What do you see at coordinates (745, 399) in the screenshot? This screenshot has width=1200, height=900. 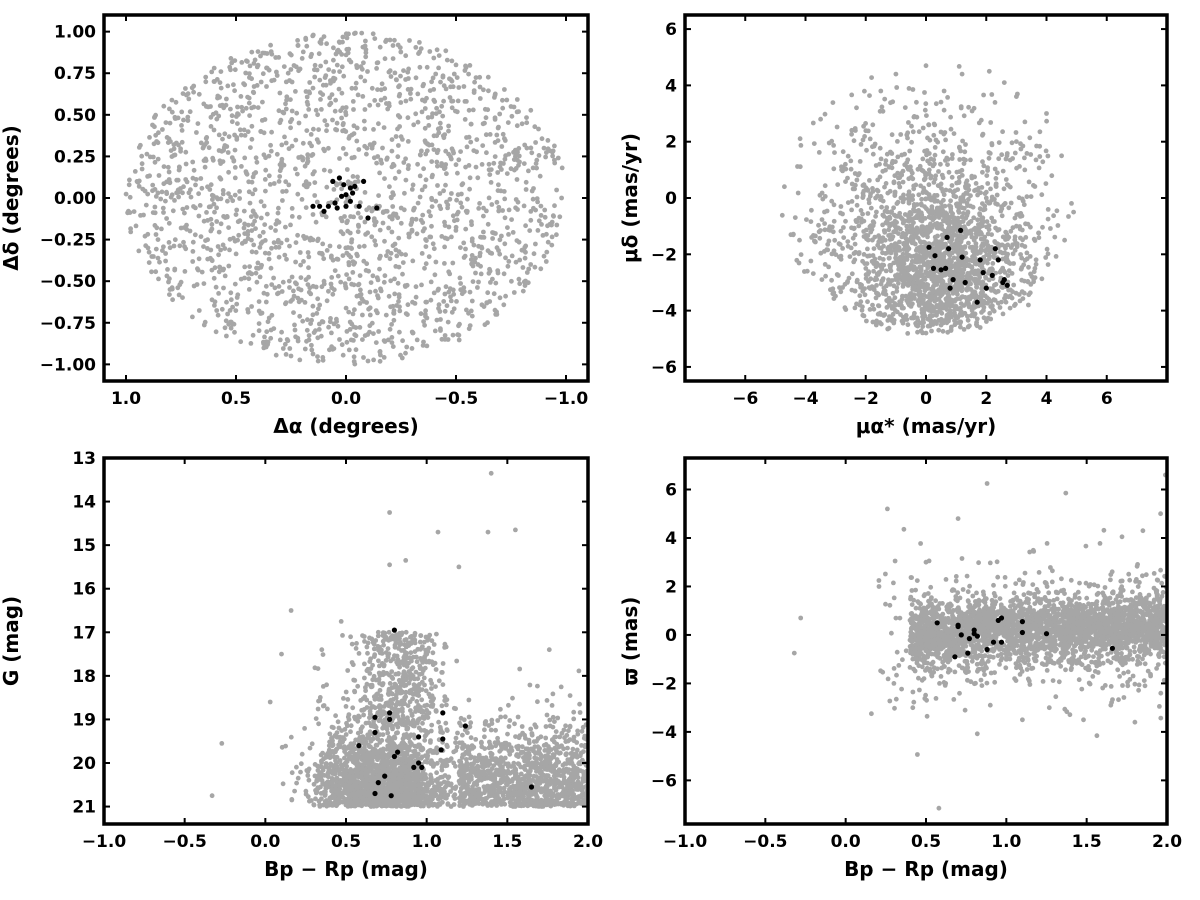 I see `x-tick-label: −6` at bounding box center [745, 399].